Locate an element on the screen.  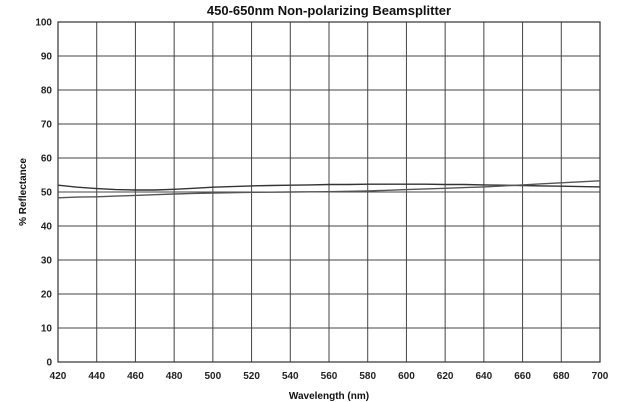
y-tick-label: 0 is located at coordinates (49, 363).